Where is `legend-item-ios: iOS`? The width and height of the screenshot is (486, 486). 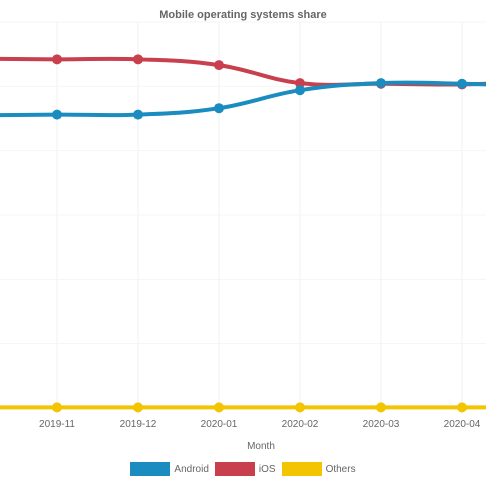 legend-item-ios: iOS is located at coordinates (245, 469).